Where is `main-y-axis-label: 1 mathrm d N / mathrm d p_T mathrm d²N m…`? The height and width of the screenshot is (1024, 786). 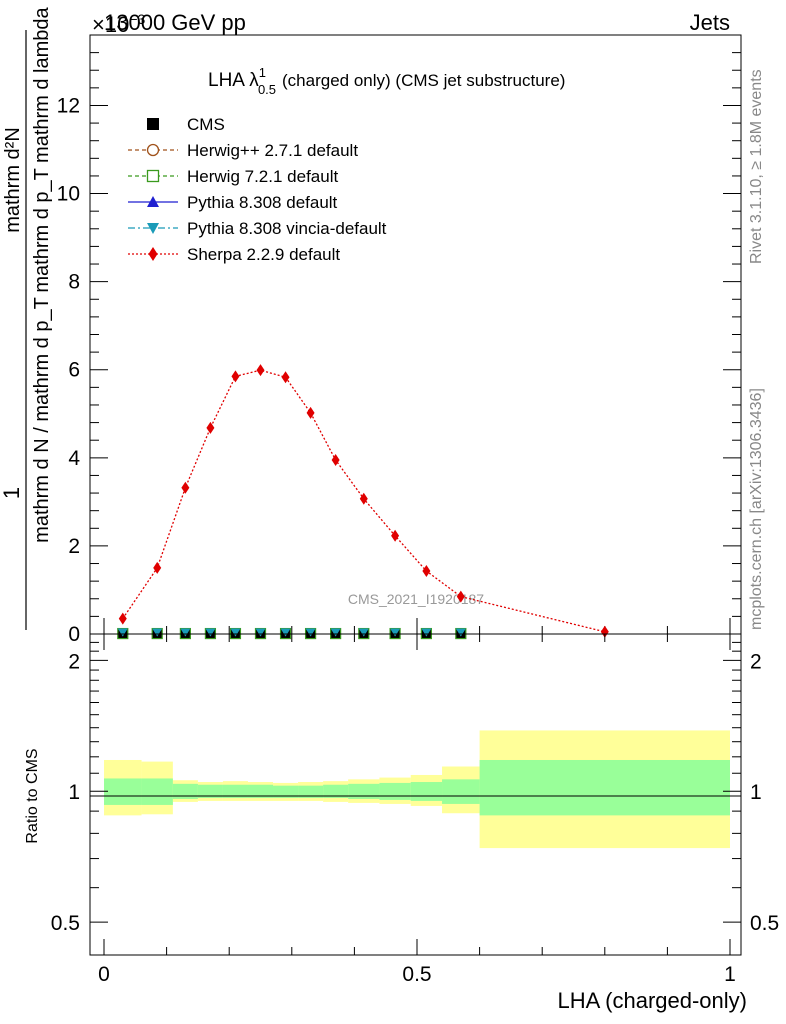
main-y-axis-label: 1 mathrm d N / mathrm d p_T mathrm d²N m… is located at coordinates (26, 318).